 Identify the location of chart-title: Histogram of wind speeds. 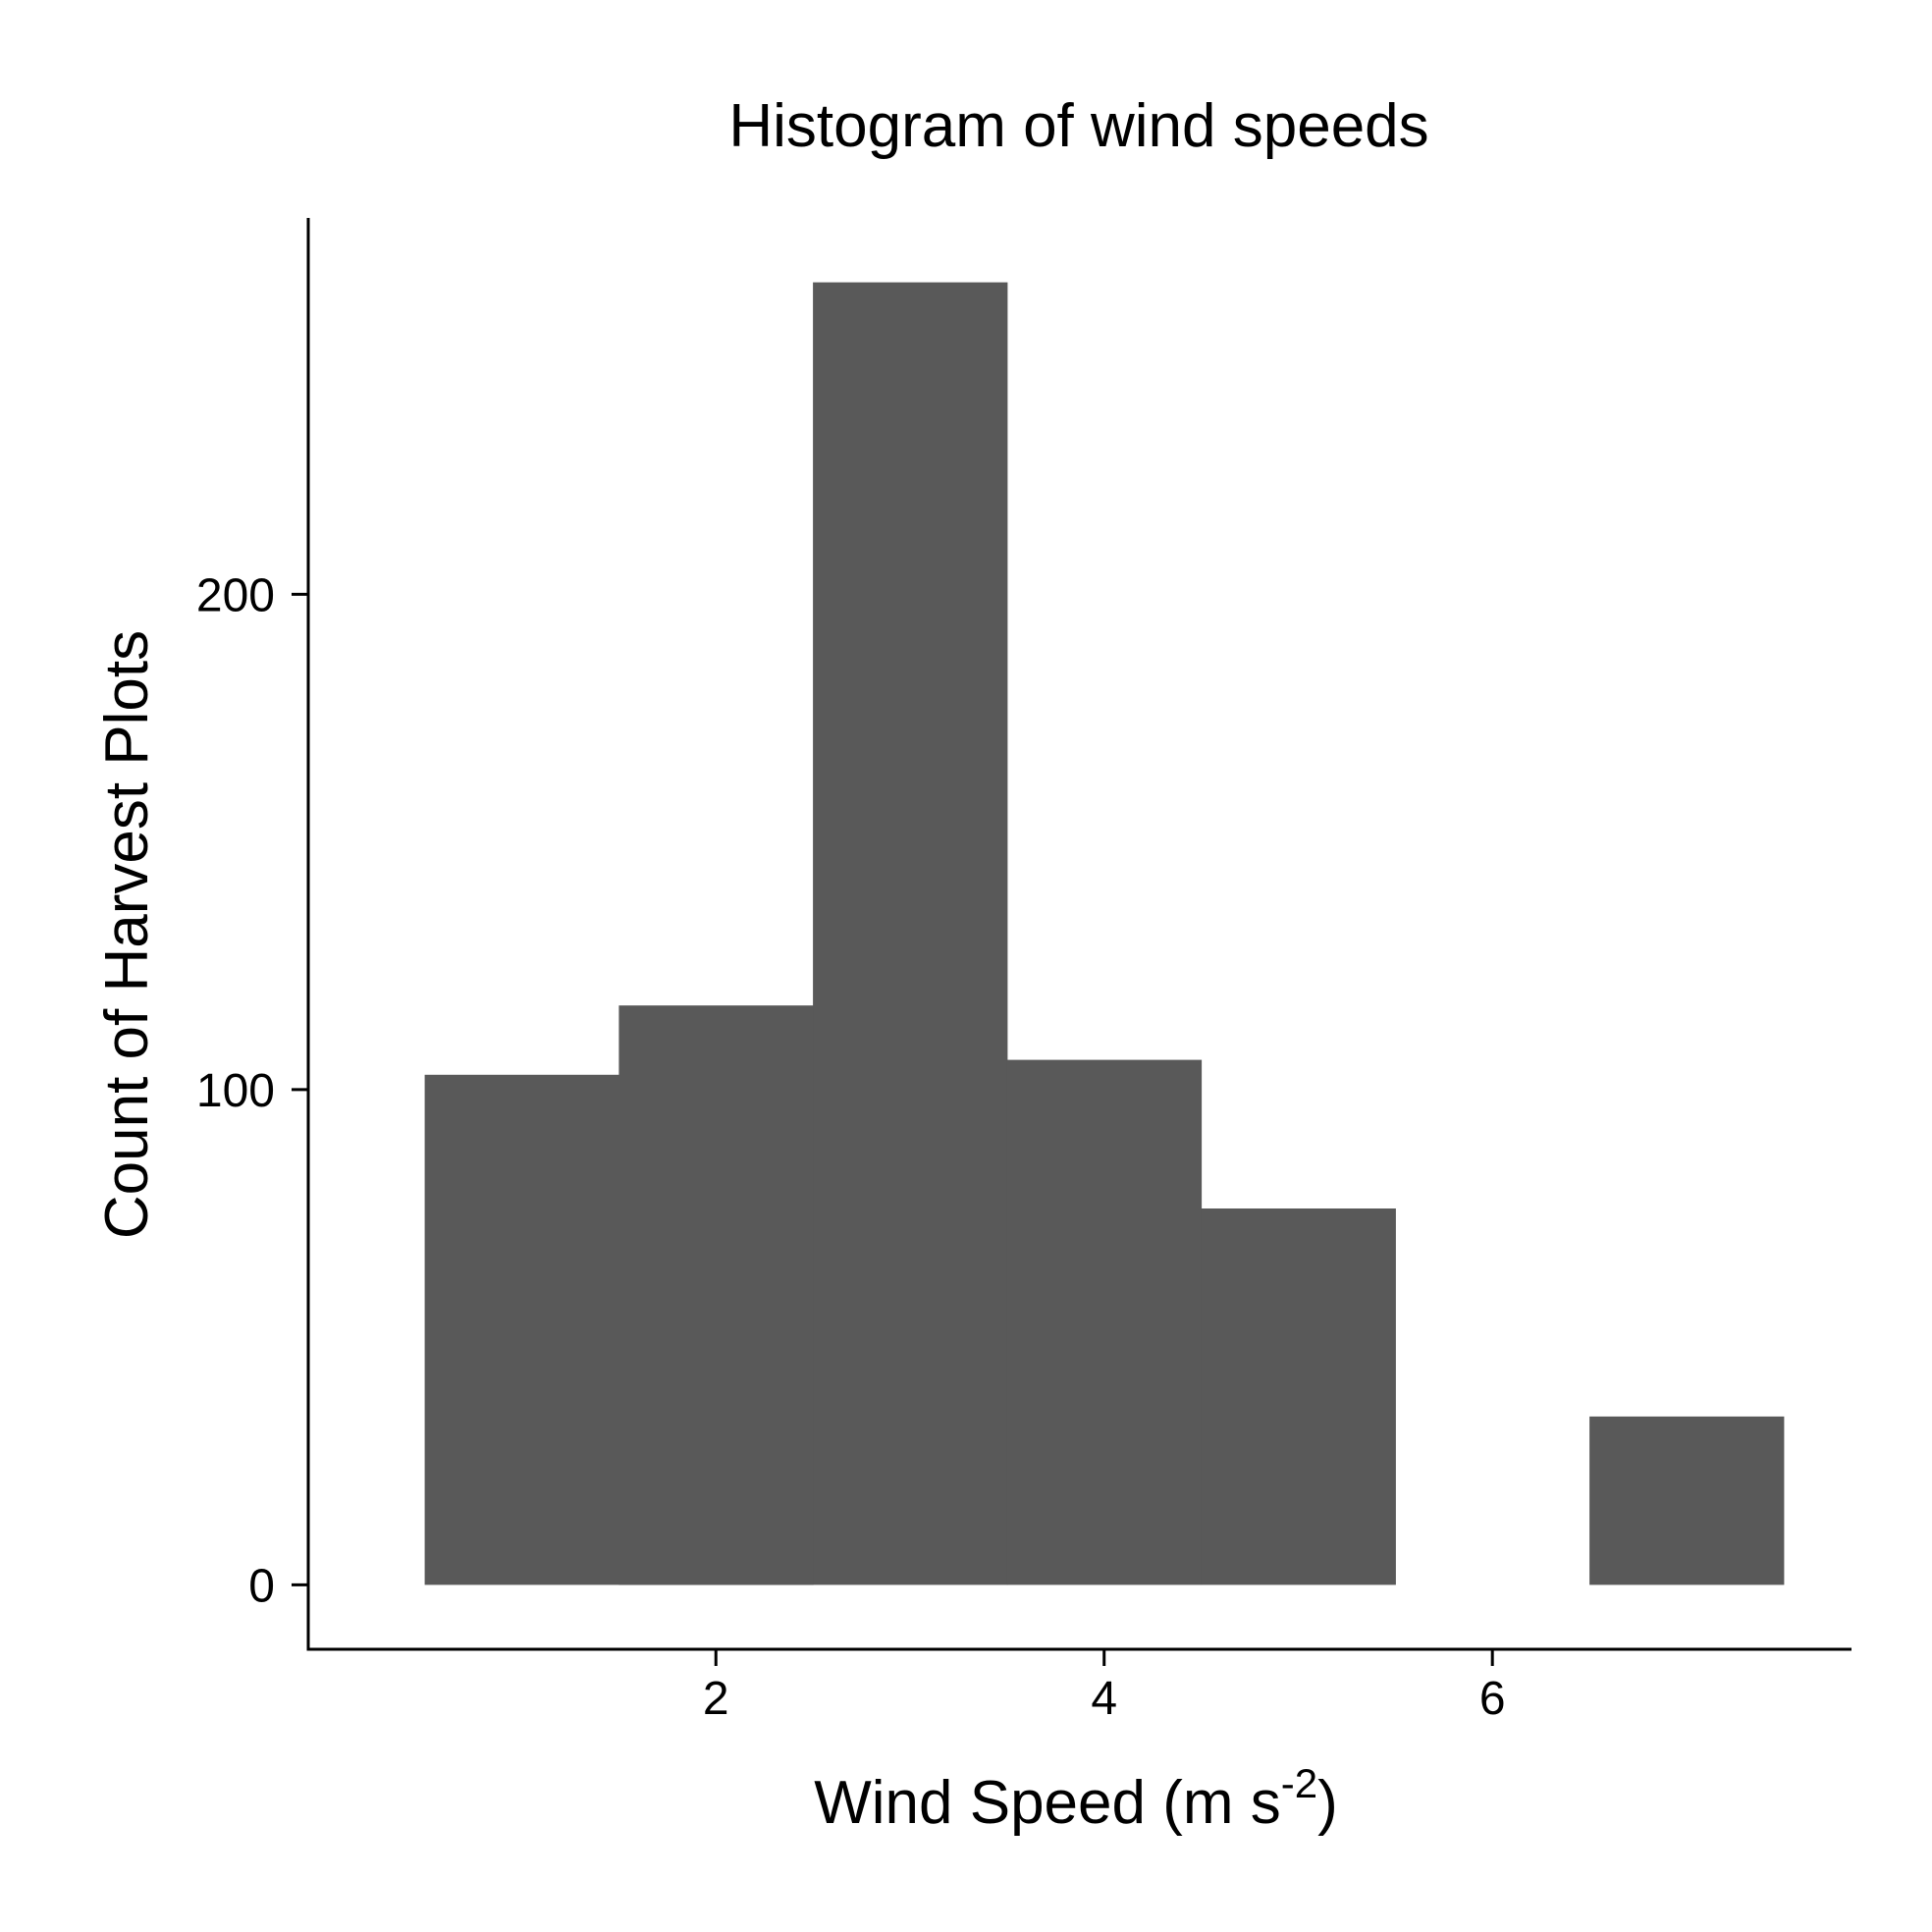
(1078, 126).